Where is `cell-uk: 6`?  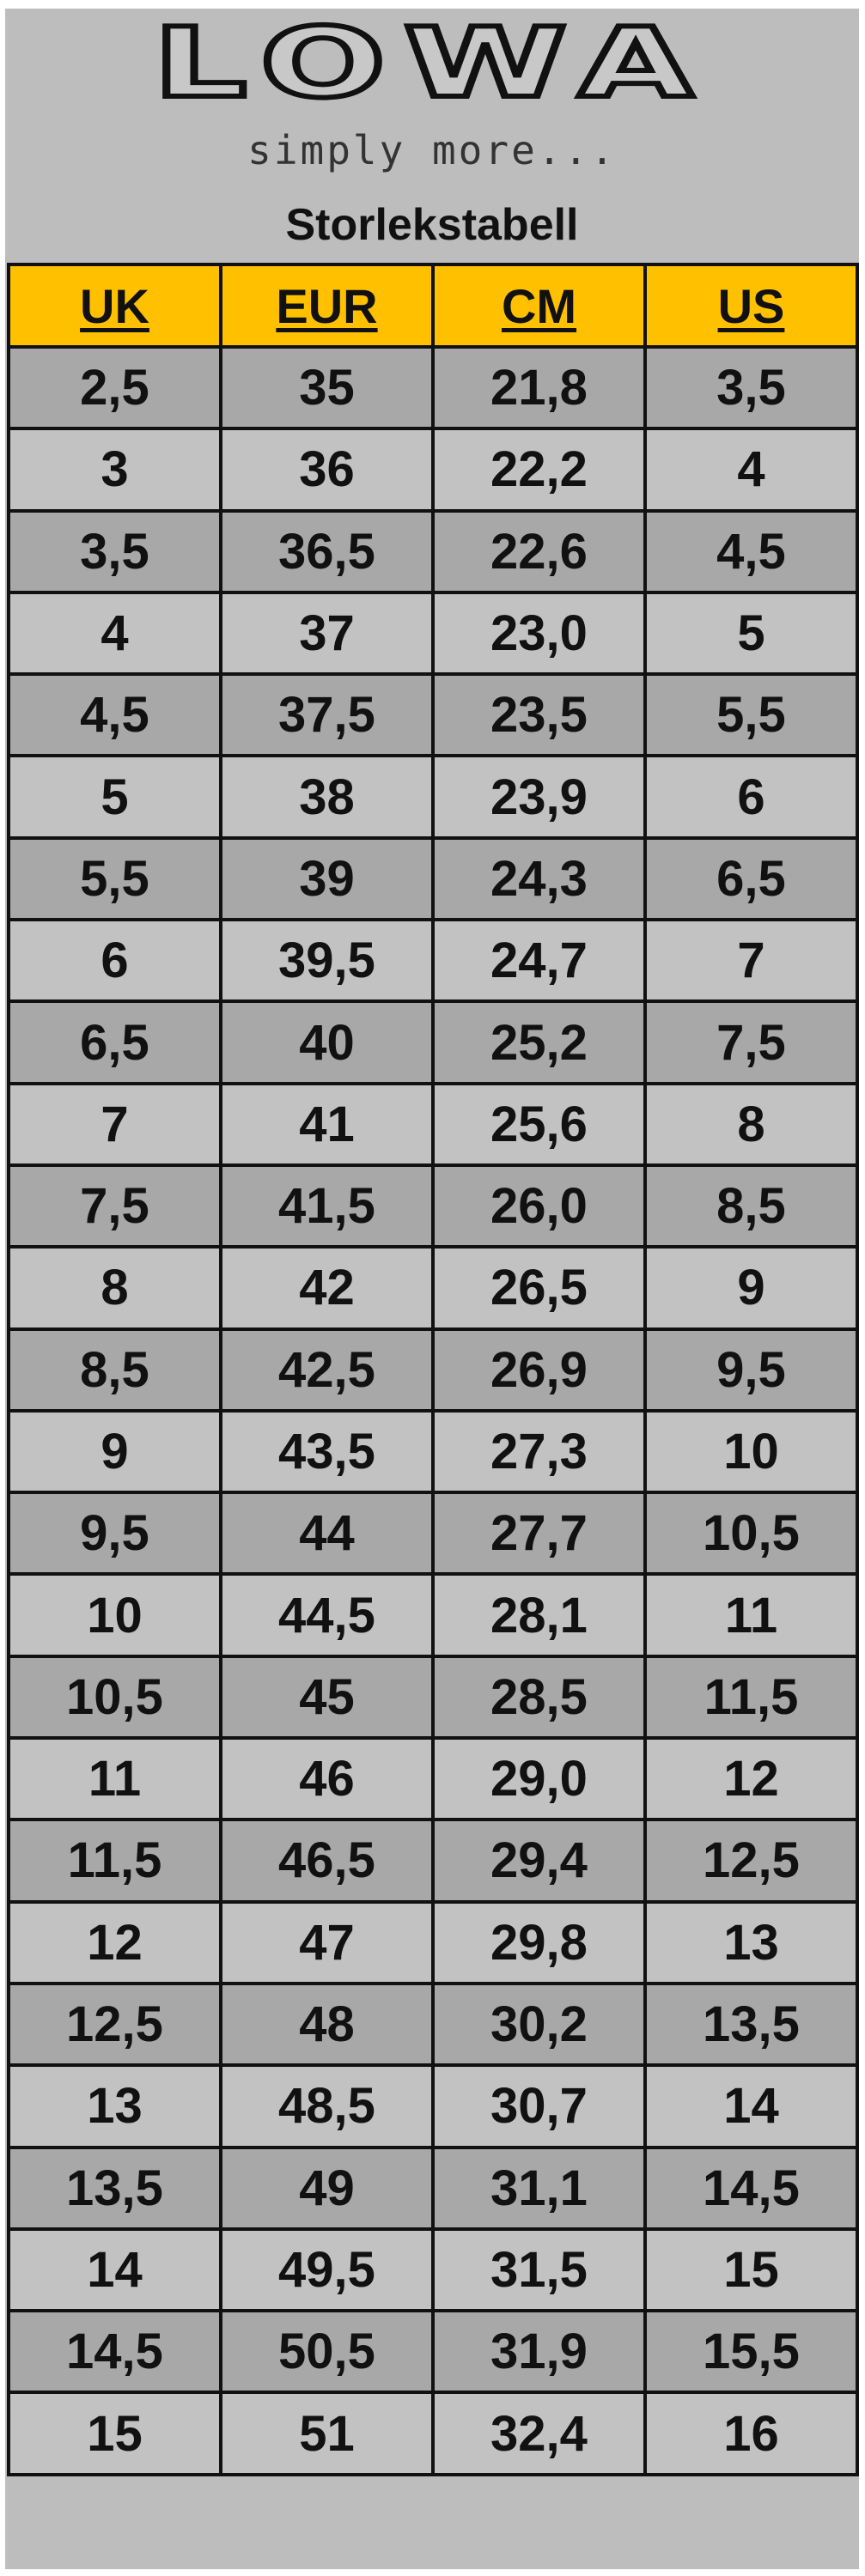 cell-uk: 6 is located at coordinates (114, 961).